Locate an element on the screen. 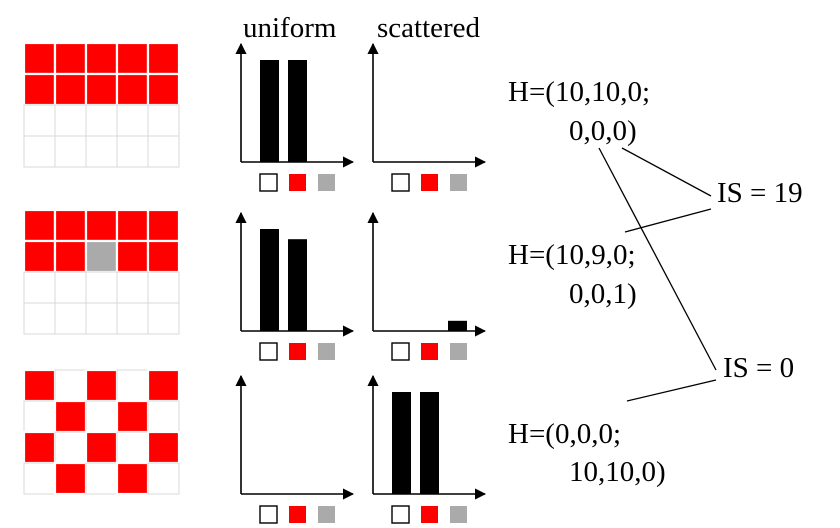 The width and height of the screenshot is (840, 528). row1-h-line1: H=(10,10,0; is located at coordinates (579, 92).